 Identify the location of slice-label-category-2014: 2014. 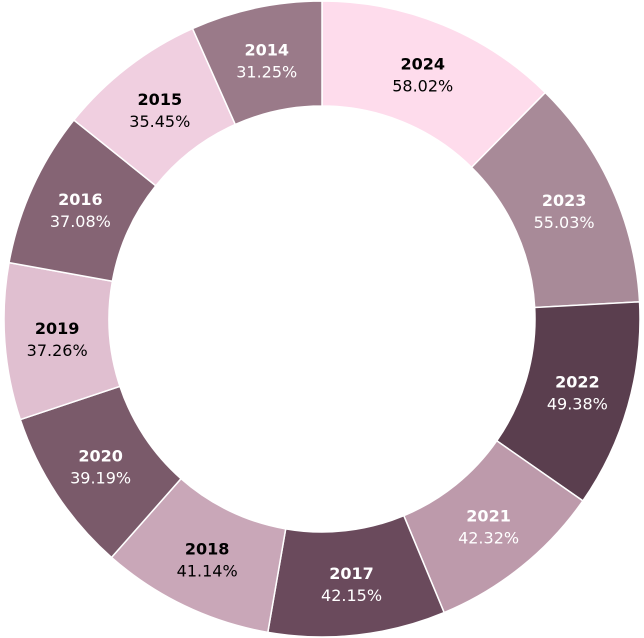
(266, 49).